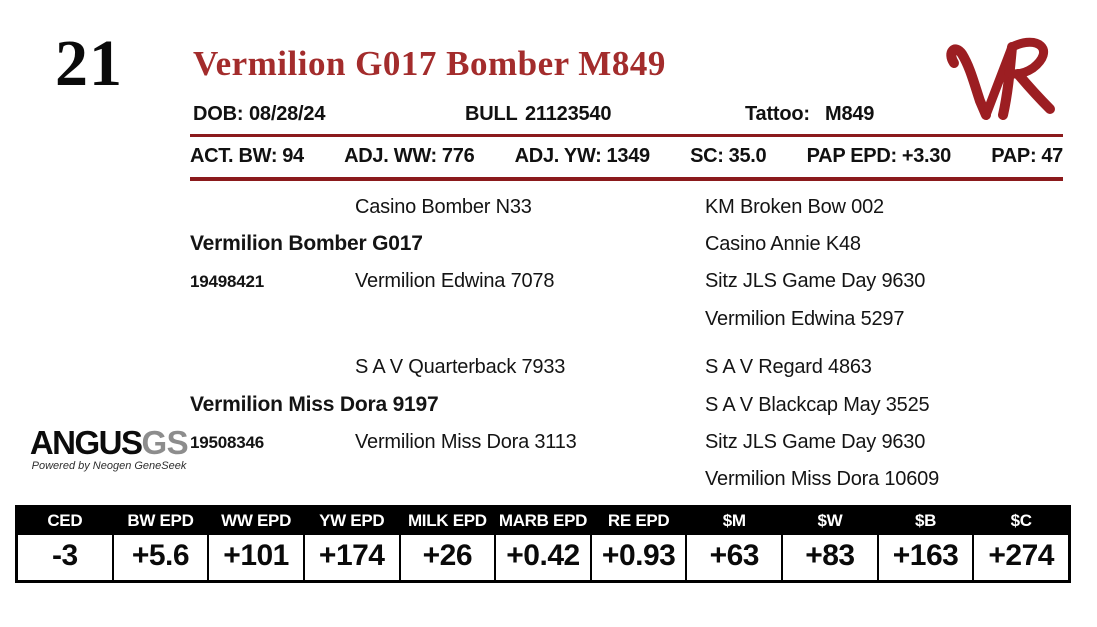 The height and width of the screenshot is (627, 1097). I want to click on angus-gs-logo: ANGUSGS Powered by Neogen GeneSeek, so click(109, 449).